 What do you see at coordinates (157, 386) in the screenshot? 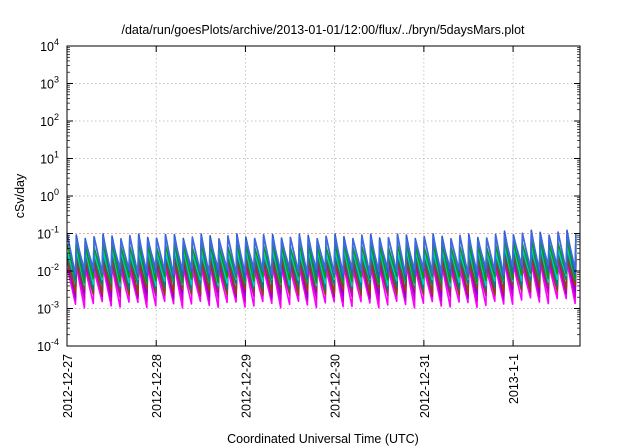
I see `x-tick-label: 2012-12-28` at bounding box center [157, 386].